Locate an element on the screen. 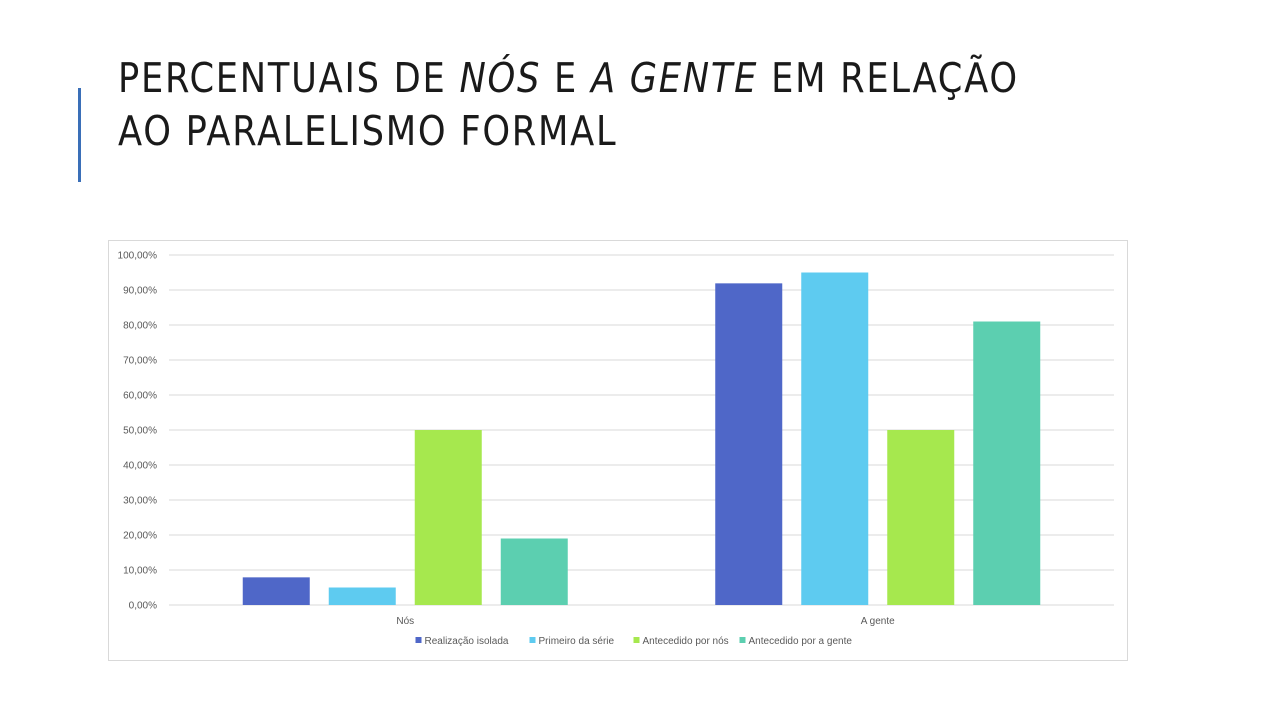 Image resolution: width=1280 pixels, height=720 pixels. x-tick-label: Nós is located at coordinates (405, 621).